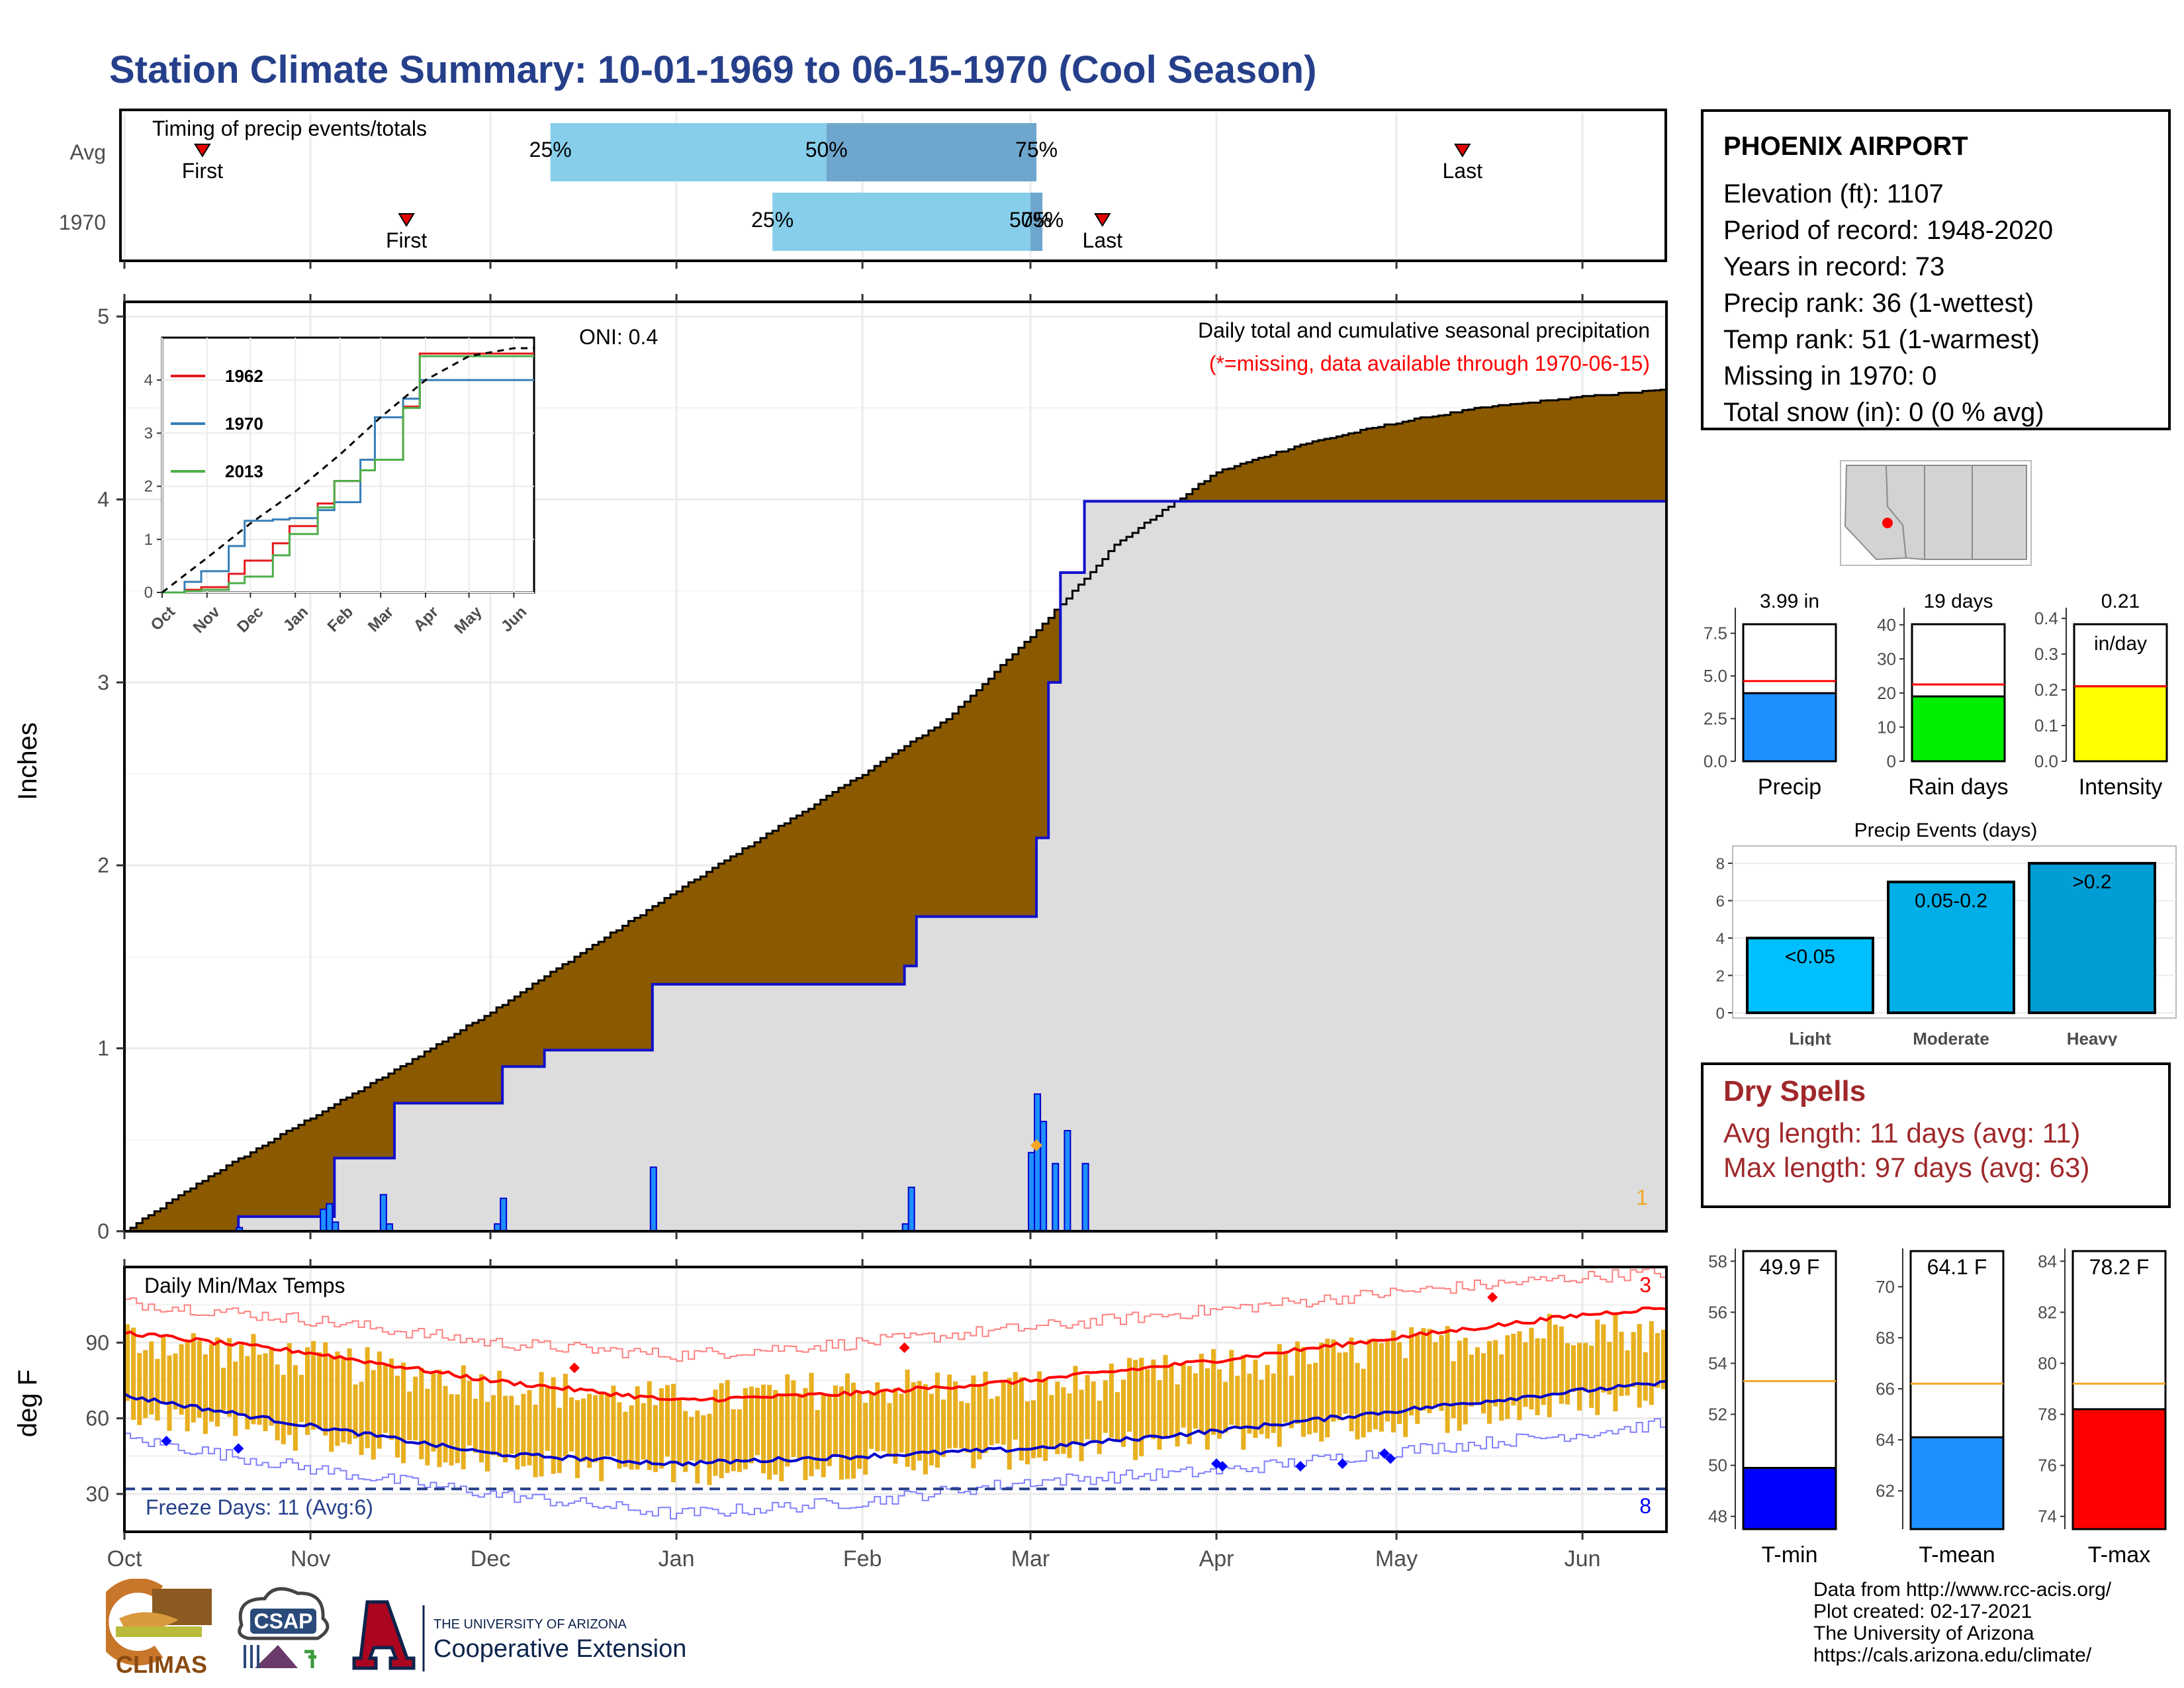 The height and width of the screenshot is (1688, 2184). What do you see at coordinates (1957, 1267) in the screenshot?
I see `temp-summary-value: 64.1 F` at bounding box center [1957, 1267].